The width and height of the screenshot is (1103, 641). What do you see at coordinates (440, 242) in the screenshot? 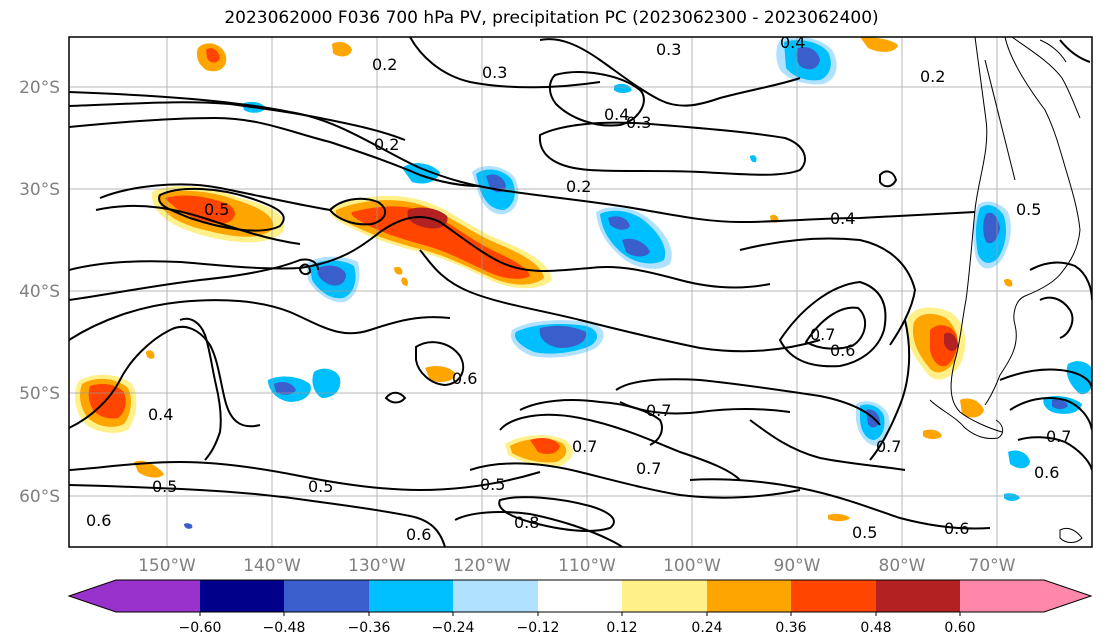
I see `precip-positive-region-35s-125w` at bounding box center [440, 242].